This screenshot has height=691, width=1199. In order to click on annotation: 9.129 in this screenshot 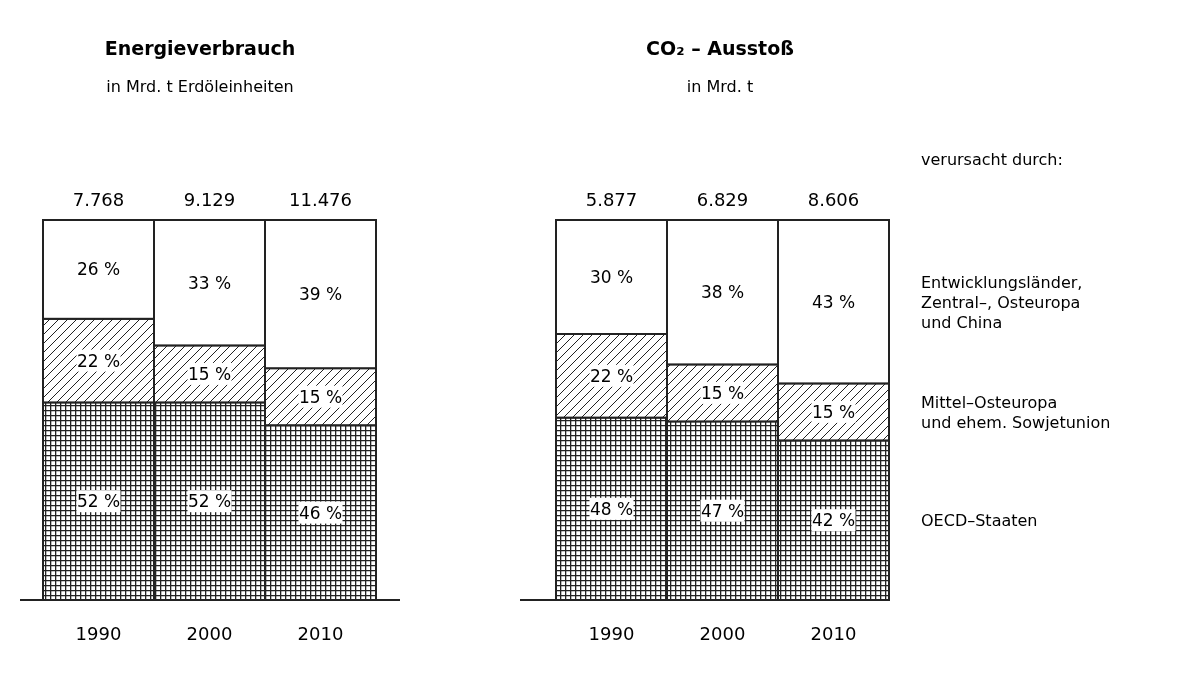, I will do `click(209, 199)`.